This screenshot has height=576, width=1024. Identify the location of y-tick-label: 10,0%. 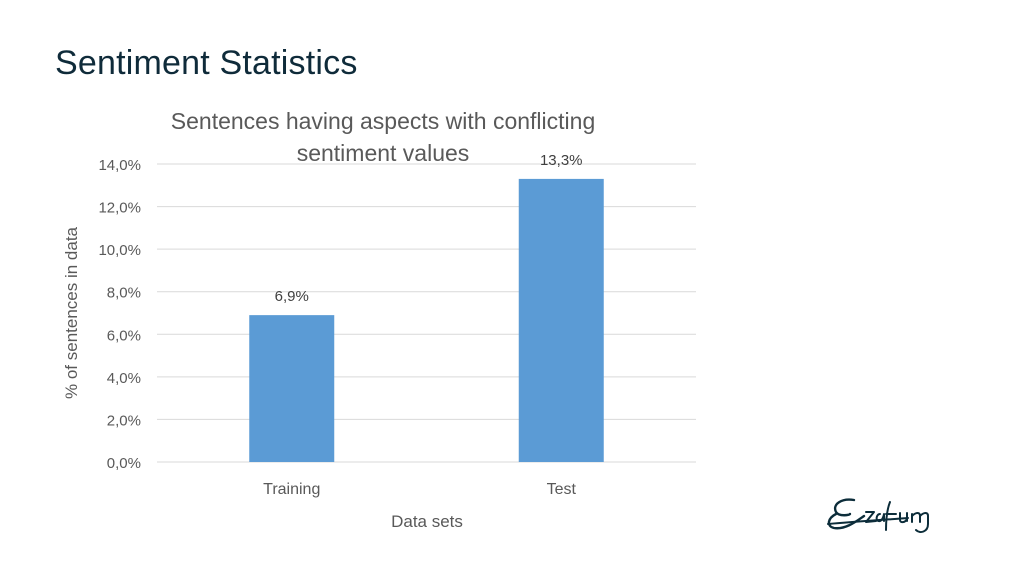
(119, 250).